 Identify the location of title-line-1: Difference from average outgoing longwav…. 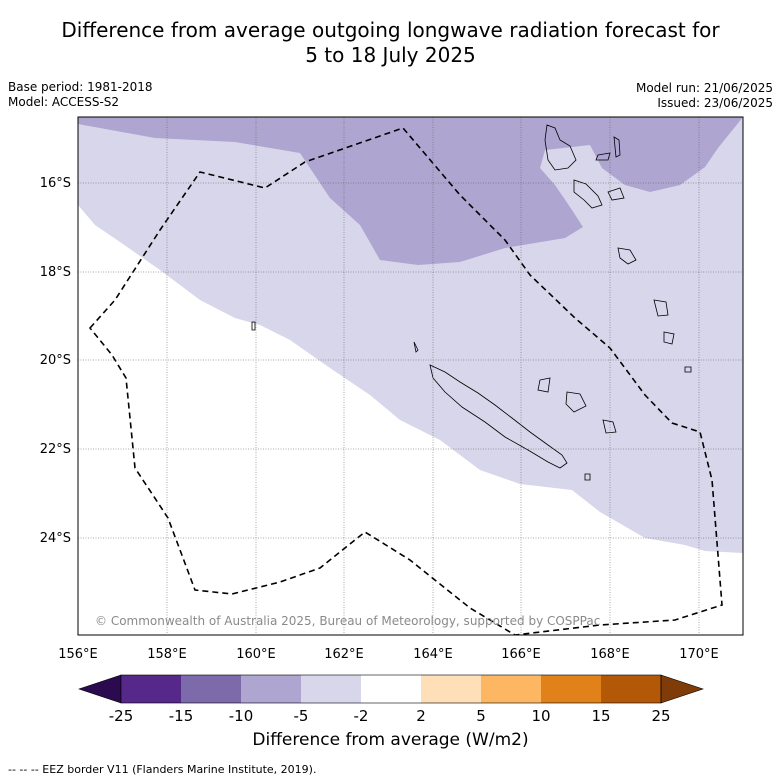
(390, 30).